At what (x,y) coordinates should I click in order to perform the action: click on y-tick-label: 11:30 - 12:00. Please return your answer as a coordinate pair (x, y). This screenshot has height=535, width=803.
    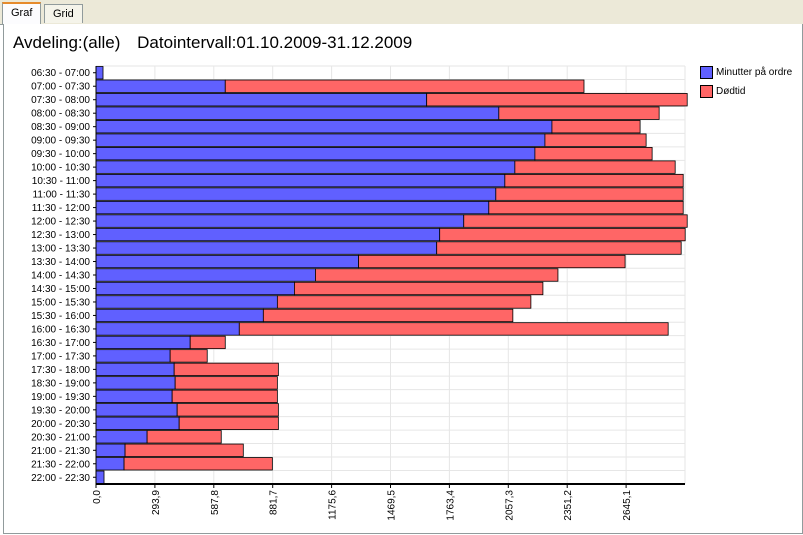
    Looking at the image, I should click on (61, 208).